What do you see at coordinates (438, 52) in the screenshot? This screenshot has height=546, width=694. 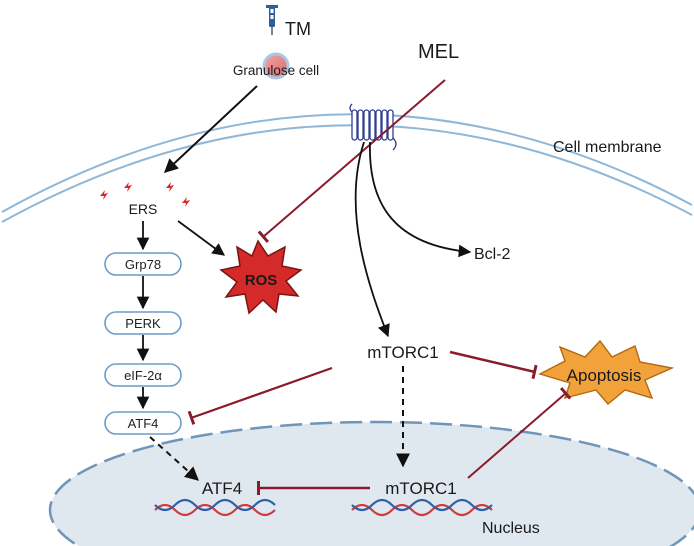 I see `mel-label: MEL` at bounding box center [438, 52].